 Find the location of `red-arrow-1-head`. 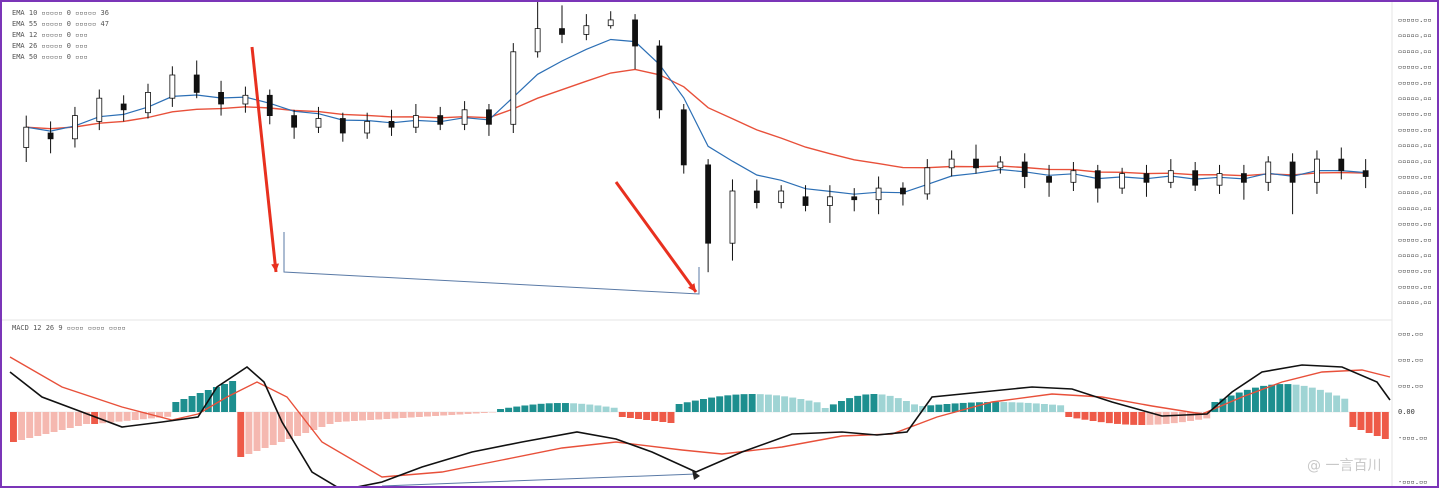

red-arrow-1-head is located at coordinates (275, 267).